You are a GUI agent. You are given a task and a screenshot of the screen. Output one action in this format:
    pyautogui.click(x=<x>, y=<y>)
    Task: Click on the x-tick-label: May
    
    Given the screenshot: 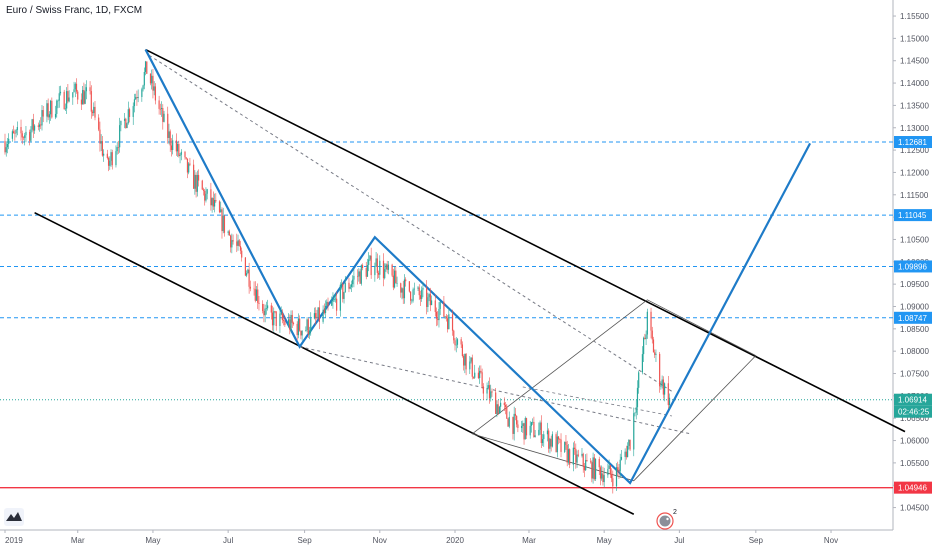 What is the action you would take?
    pyautogui.click(x=604, y=540)
    